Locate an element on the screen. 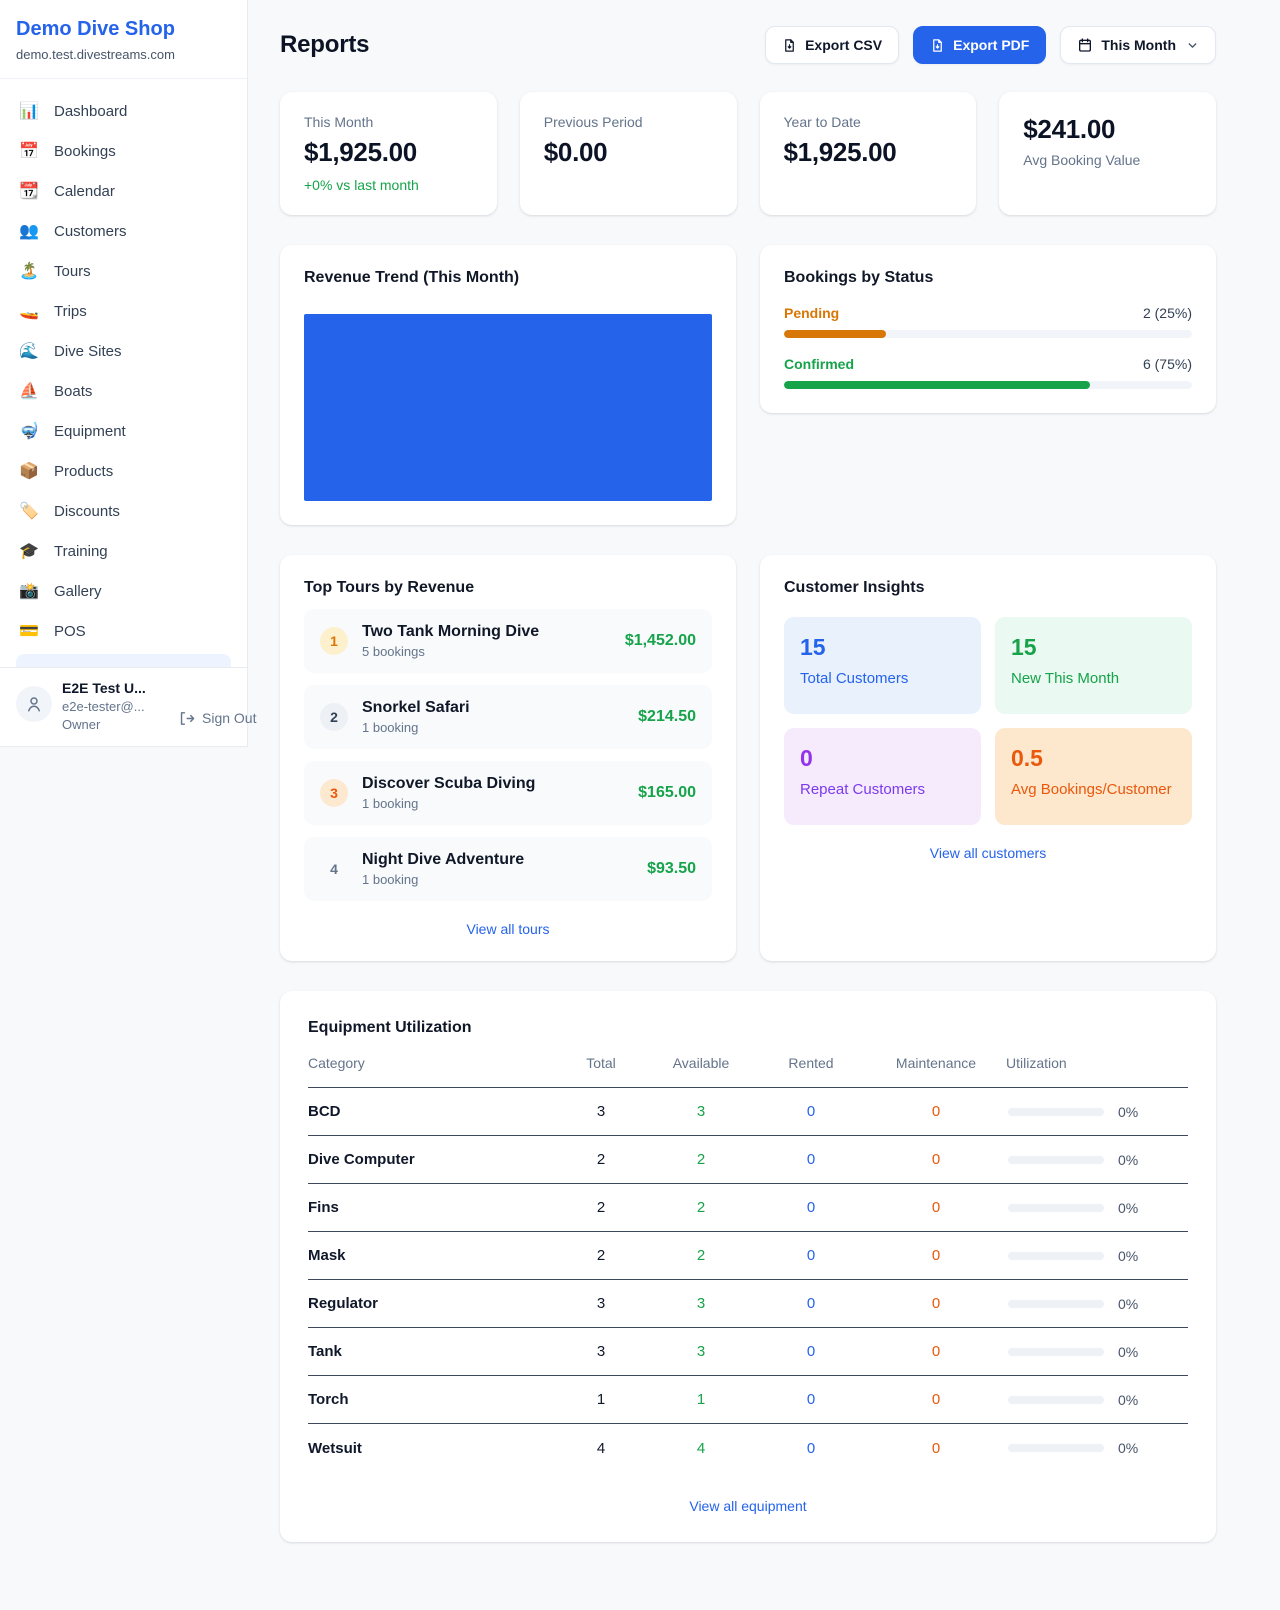 This screenshot has width=1280, height=1610. customers-icon: 👥 is located at coordinates (29, 231).